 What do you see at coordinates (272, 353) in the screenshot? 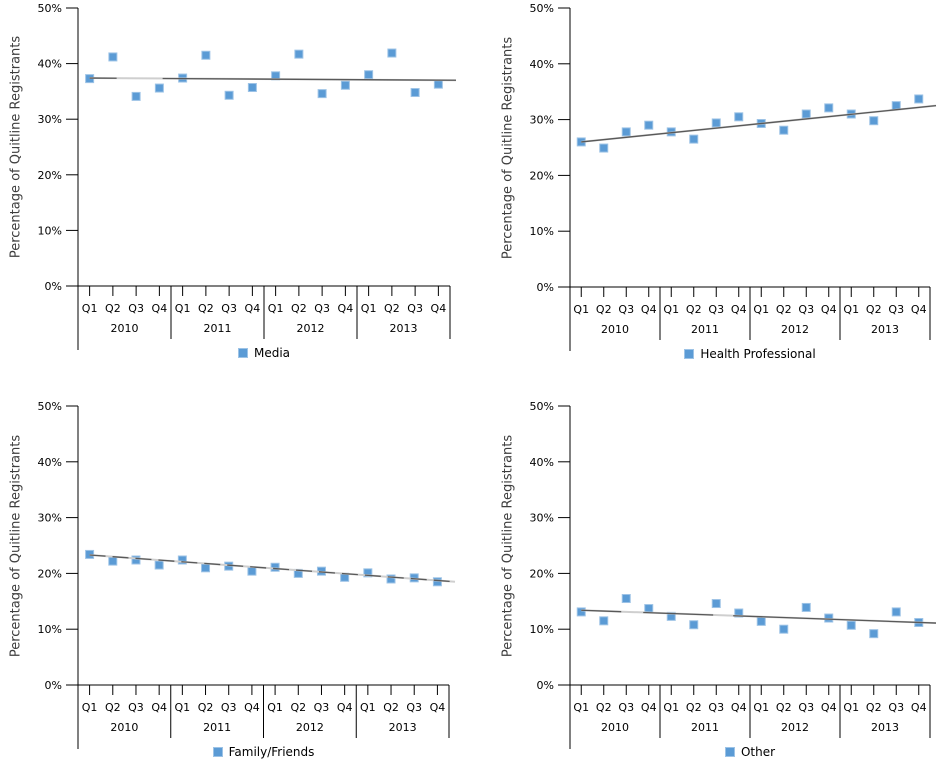
I see `legend-label: Media` at bounding box center [272, 353].